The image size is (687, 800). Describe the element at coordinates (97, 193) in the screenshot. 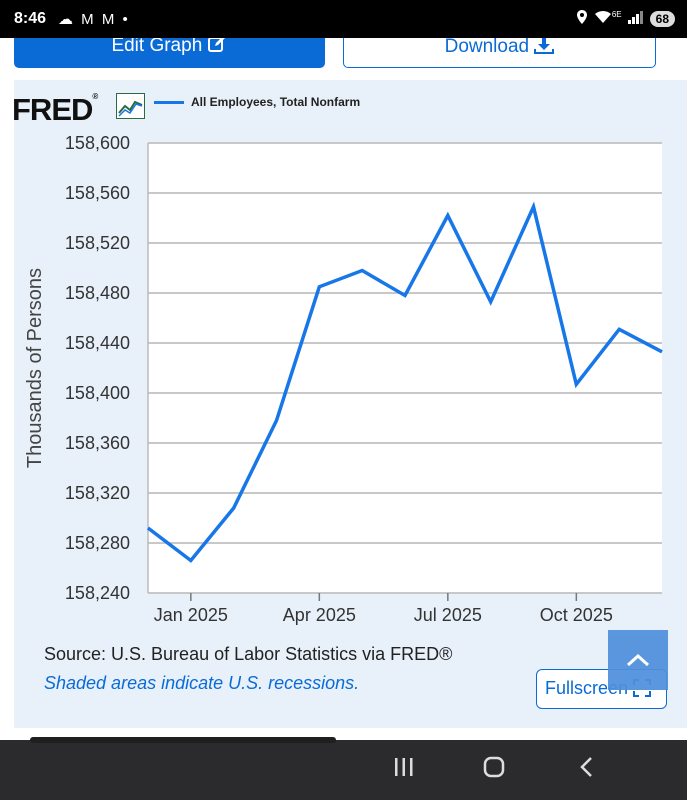

I see `y-tick-label: 158,560` at that location.